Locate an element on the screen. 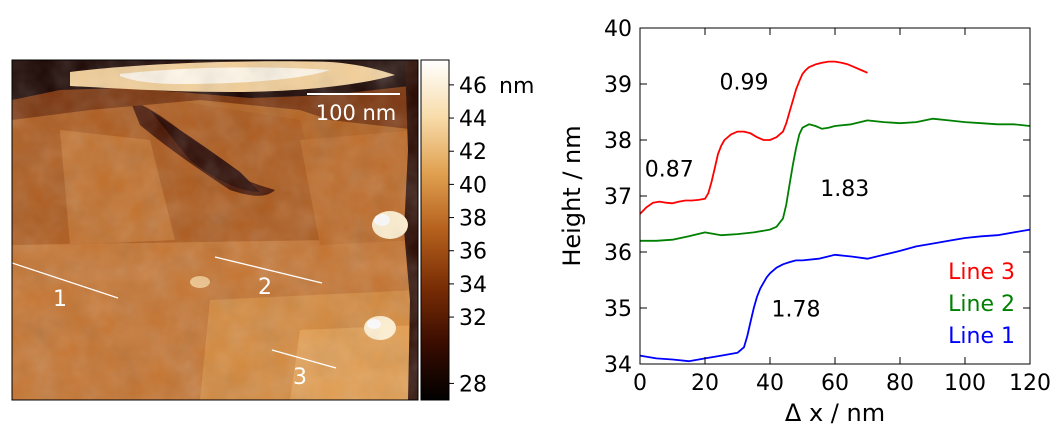 This screenshot has width=1057, height=427. step-height-label: 0.87 is located at coordinates (669, 169).